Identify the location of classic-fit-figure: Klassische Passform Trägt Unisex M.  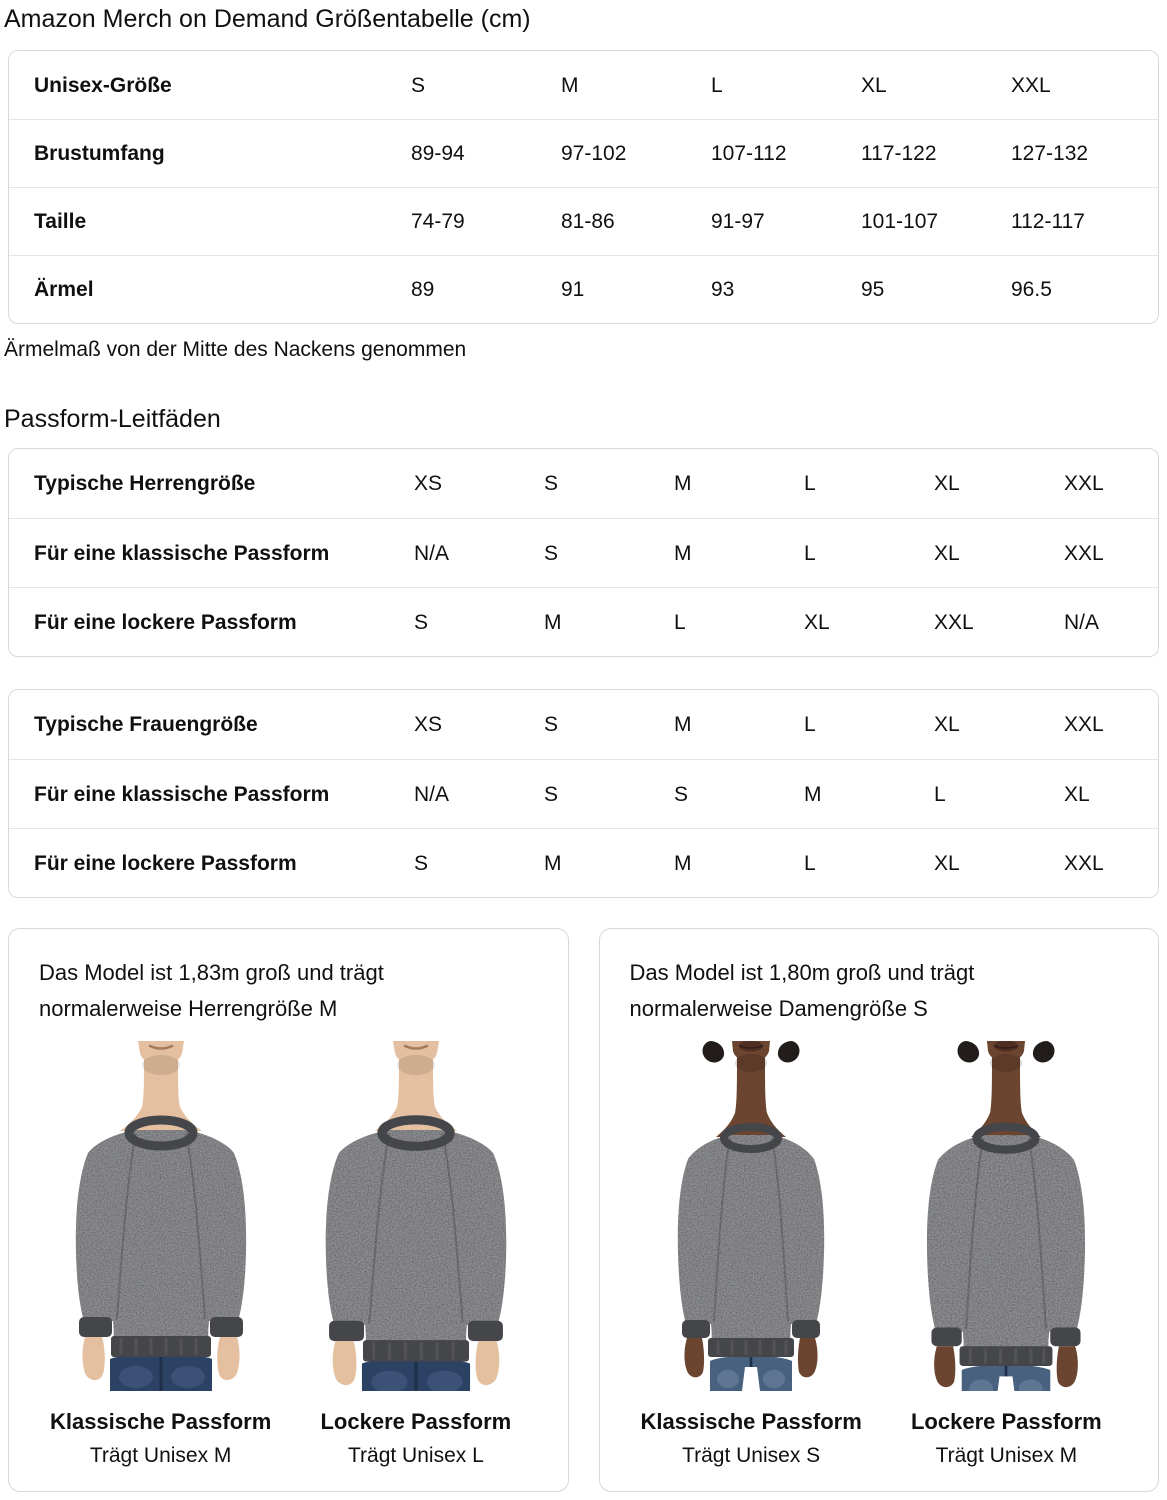
(160, 1255).